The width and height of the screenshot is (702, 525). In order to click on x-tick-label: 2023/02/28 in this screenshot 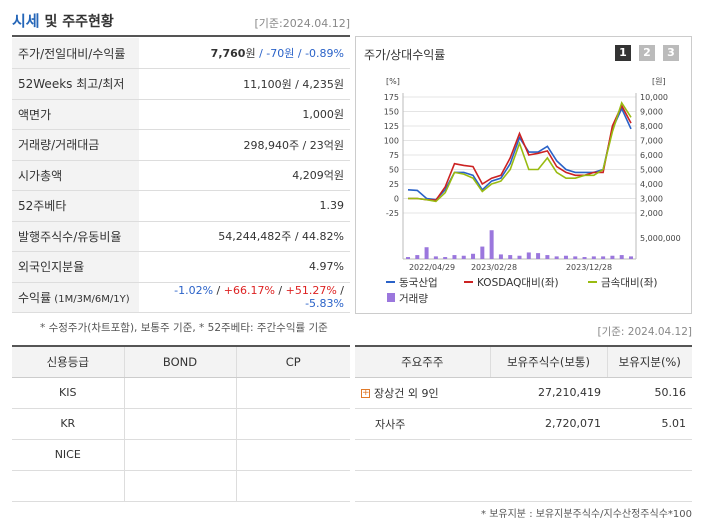, I will do `click(494, 267)`.